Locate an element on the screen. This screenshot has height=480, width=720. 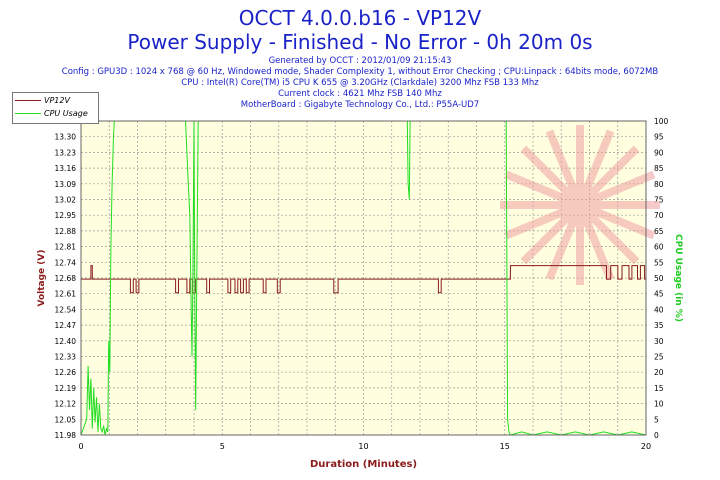
watermark-center is located at coordinates (580, 205).